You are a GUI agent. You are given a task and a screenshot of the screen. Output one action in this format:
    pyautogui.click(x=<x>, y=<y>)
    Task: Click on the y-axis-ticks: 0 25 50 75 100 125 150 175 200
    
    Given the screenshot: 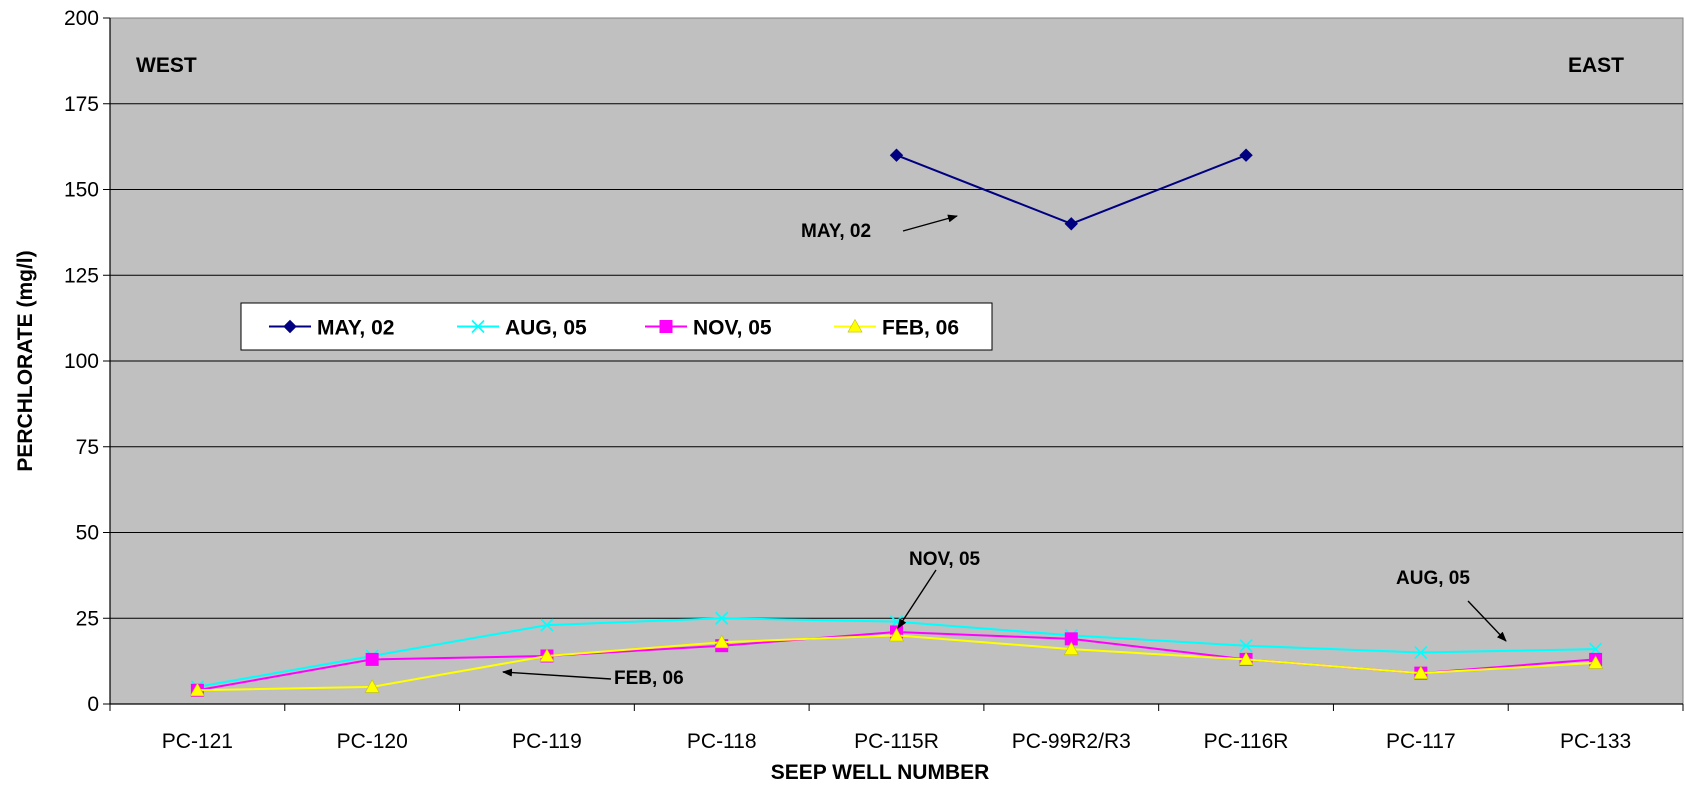 What is the action you would take?
    pyautogui.click(x=87, y=361)
    